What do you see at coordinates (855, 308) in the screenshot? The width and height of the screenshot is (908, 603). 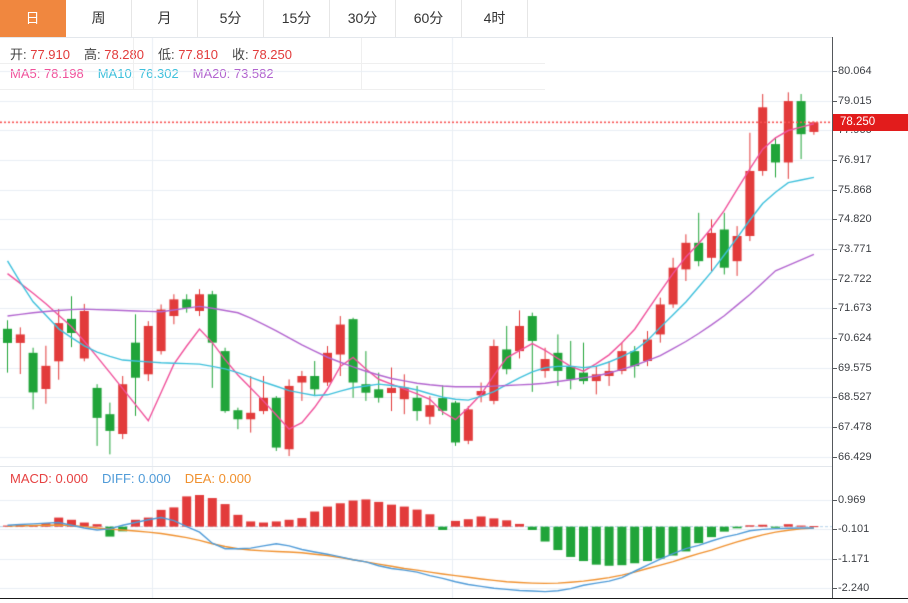 I see `price-tick-label: 71.673` at bounding box center [855, 308].